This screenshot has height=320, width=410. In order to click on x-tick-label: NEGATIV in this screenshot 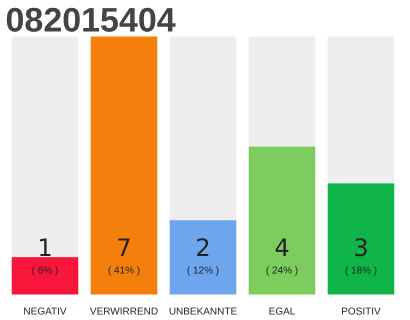, I will do `click(45, 312)`.